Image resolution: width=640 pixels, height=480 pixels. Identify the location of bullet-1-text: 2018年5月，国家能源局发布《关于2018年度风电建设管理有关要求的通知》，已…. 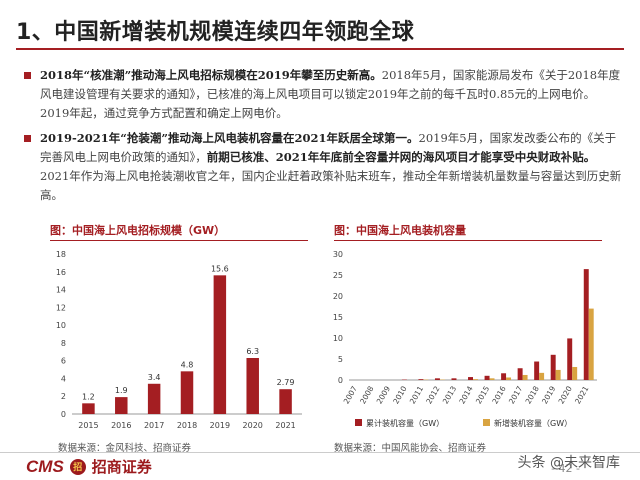
(330, 94).